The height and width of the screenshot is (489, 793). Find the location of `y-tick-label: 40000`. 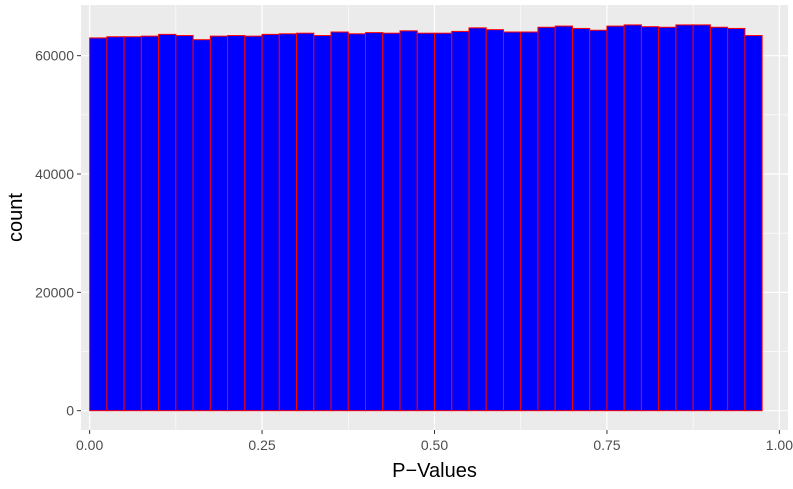

y-tick-label: 40000 is located at coordinates (54, 174).